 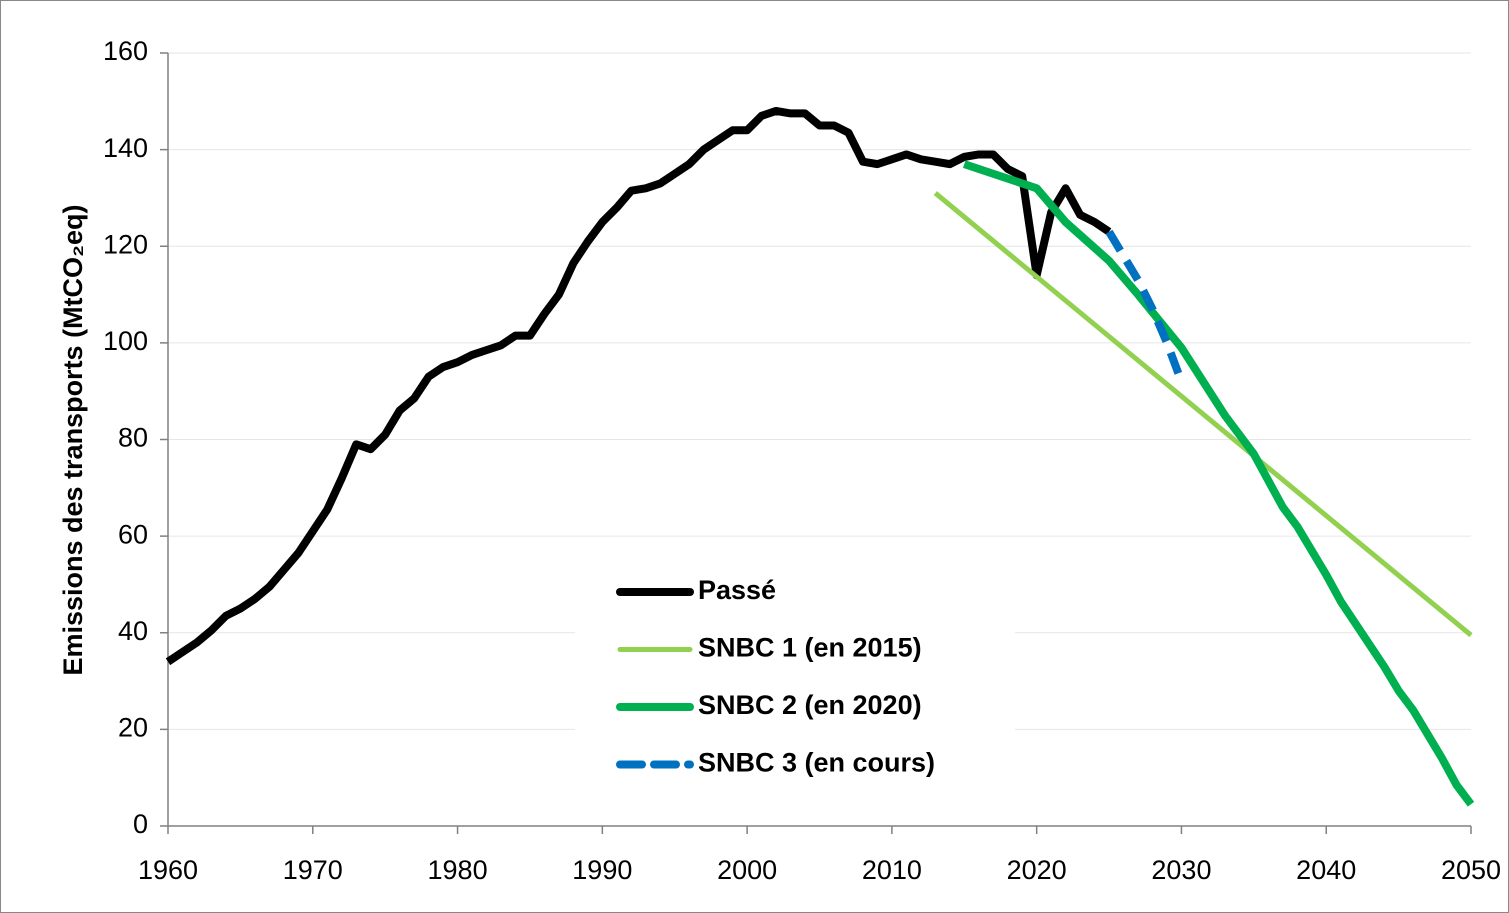 What do you see at coordinates (1037, 870) in the screenshot?
I see `x-tick-label: 2020` at bounding box center [1037, 870].